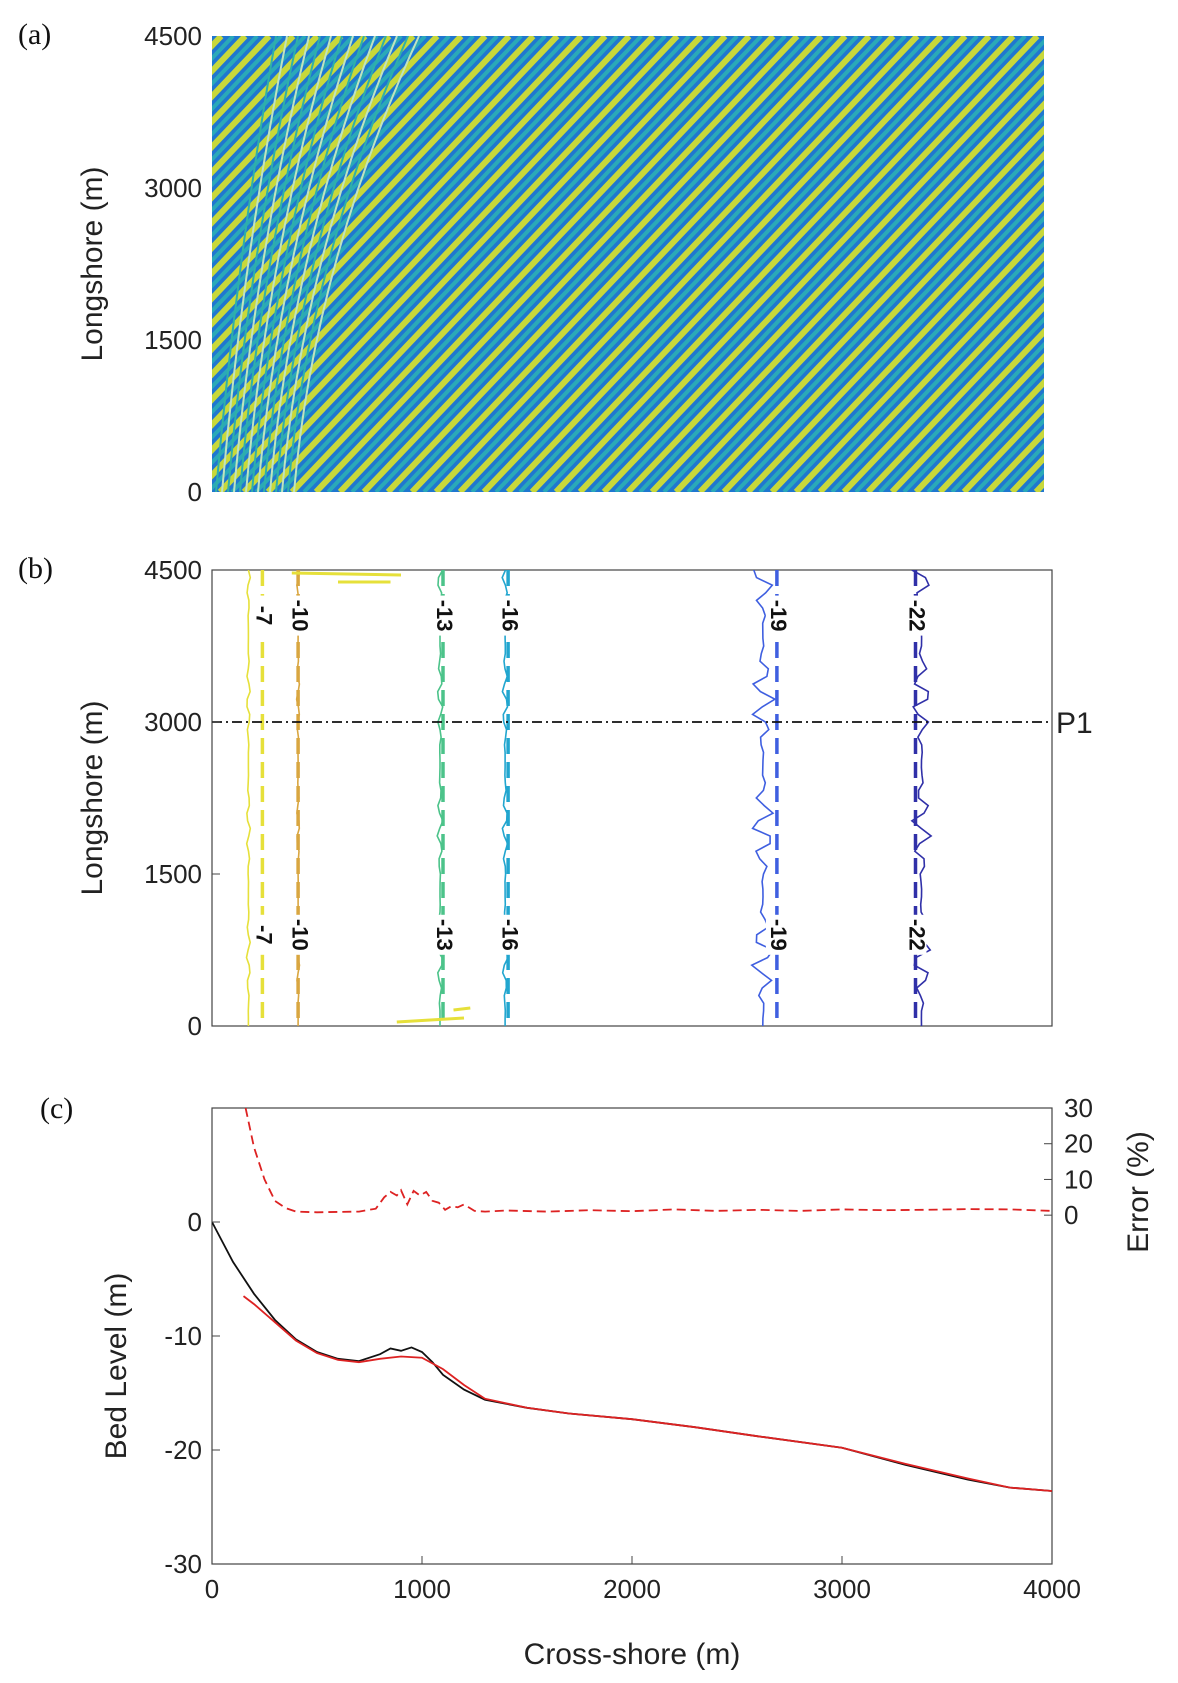 The image size is (1178, 1683). I want to click on panel-a-yticks: 0 1500 3000 4500, so click(173, 264).